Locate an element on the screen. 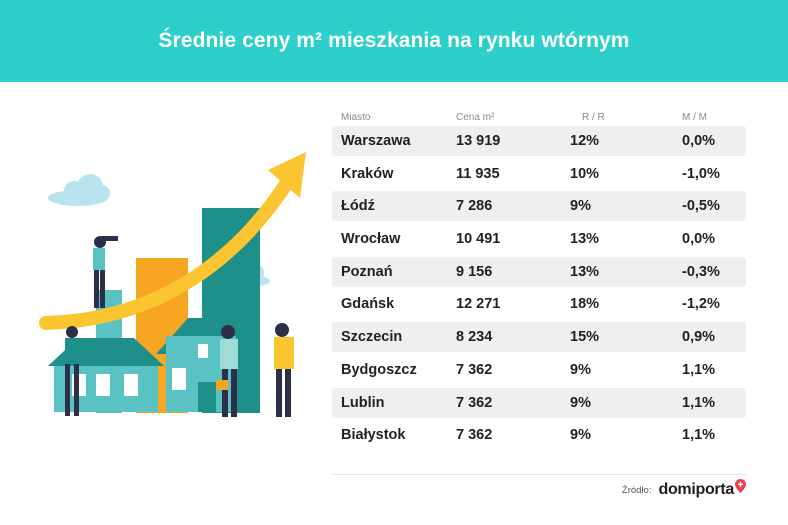 Image resolution: width=788 pixels, height=525 pixels. table-row: Warszawa 13 919 12% 0,0% is located at coordinates (539, 141).